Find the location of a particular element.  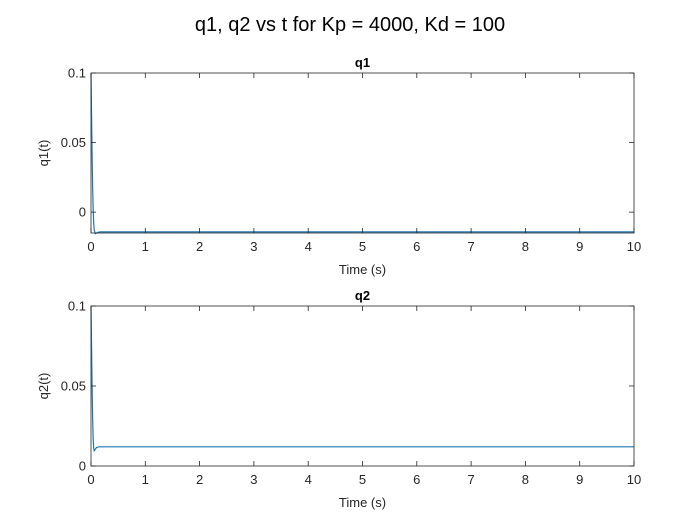

axes-2-xtick-label-0: 0 is located at coordinates (90, 479).